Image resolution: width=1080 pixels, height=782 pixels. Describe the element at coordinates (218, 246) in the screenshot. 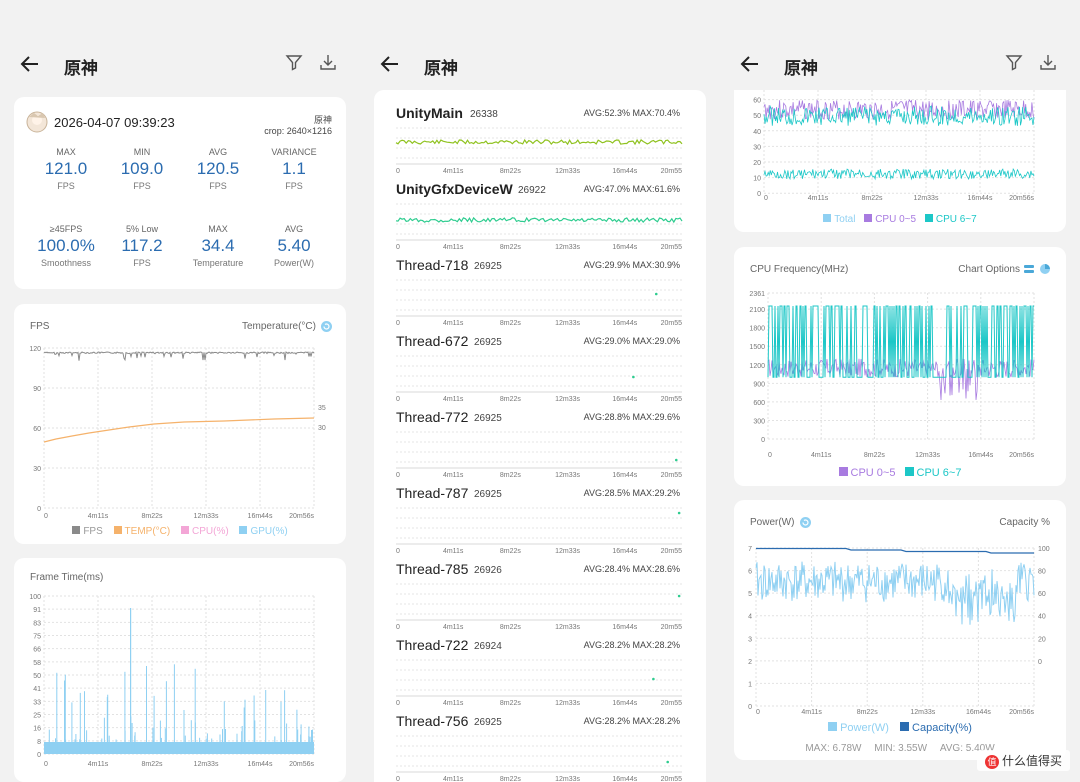

I see `stat-max-temperature: MAX 34.4 Temperature` at that location.